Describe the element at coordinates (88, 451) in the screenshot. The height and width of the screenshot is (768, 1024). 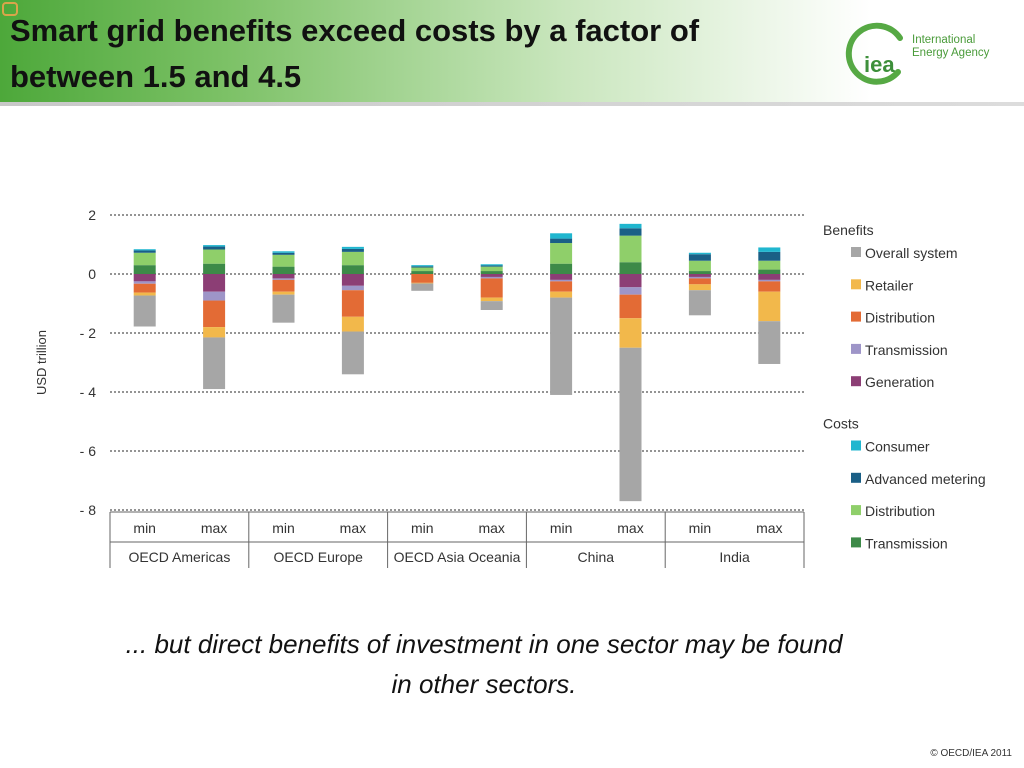
I see `y-tick-label: - 6` at that location.